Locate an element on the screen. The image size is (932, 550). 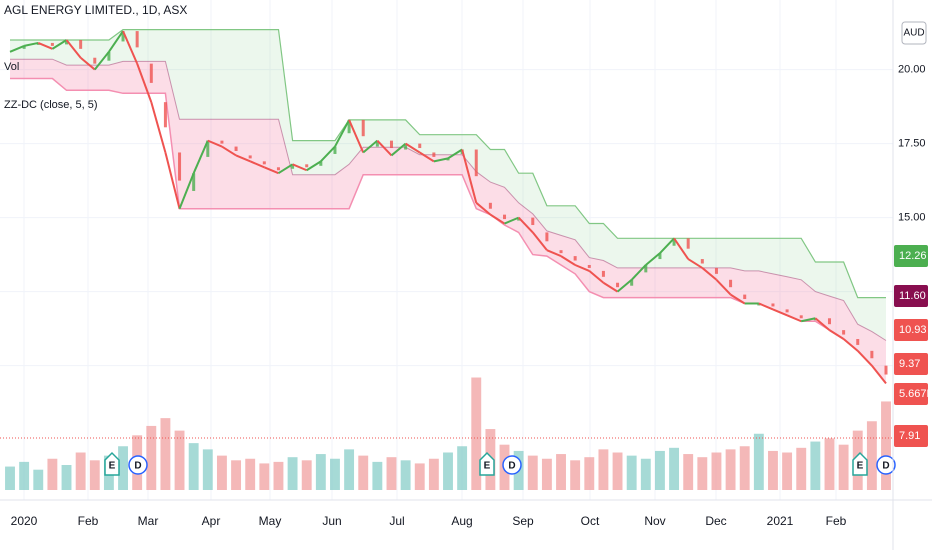
currency-box is located at coordinates (914, 33).